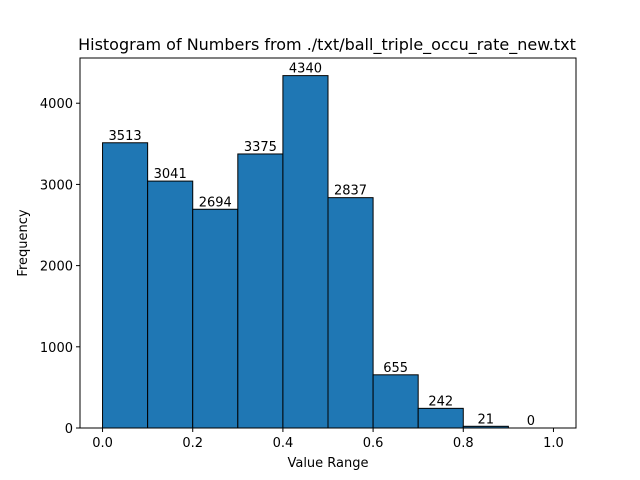  I want to click on y-axis-label: Frequency, so click(23, 242).